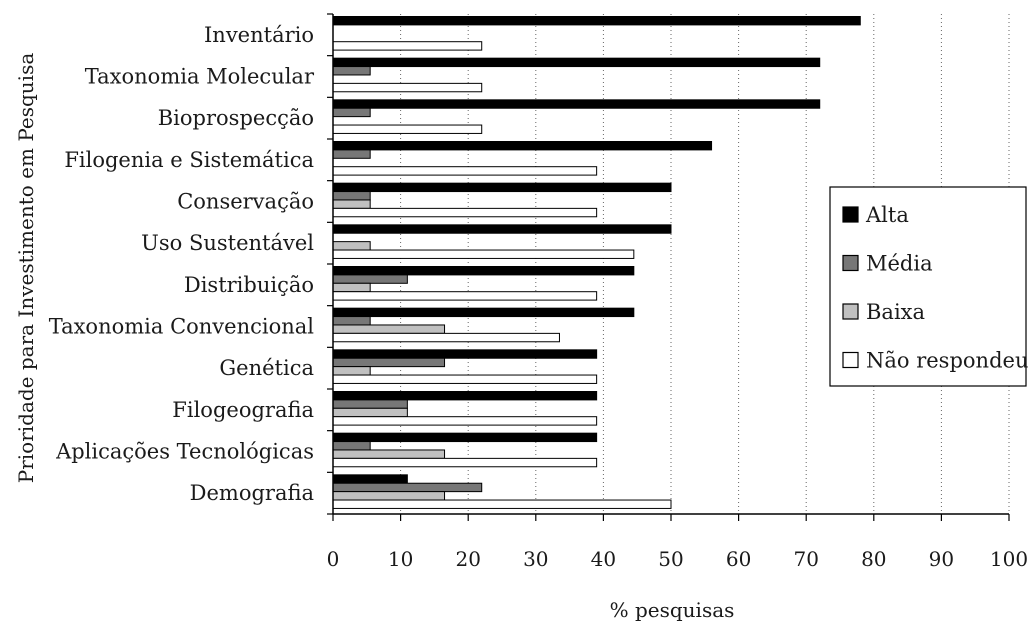 Image resolution: width=1029 pixels, height=623 pixels. I want to click on bar-media-aplicacoes-tecnologicas, so click(351, 446).